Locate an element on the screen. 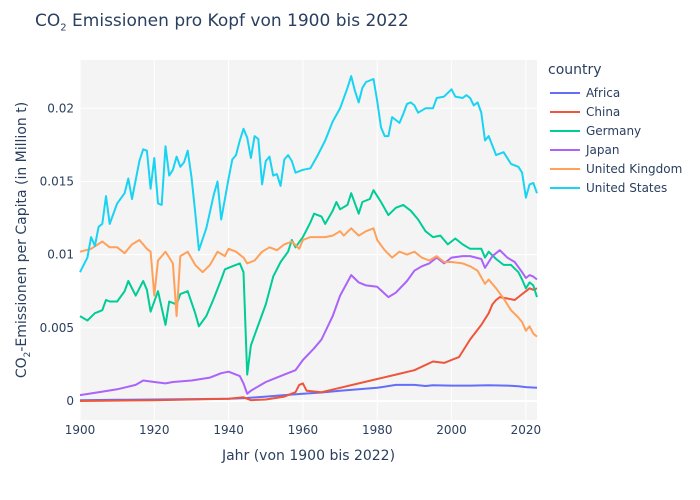 The height and width of the screenshot is (500, 700). legend-item-china: China is located at coordinates (611, 111).